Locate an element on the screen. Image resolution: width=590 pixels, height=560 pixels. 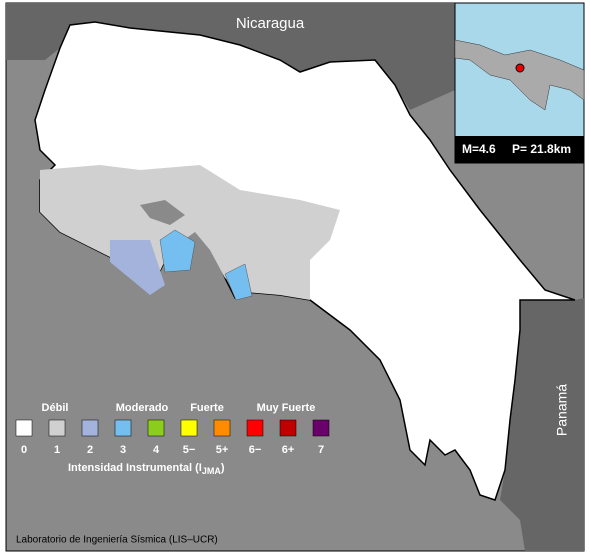
legend-group: Moderado is located at coordinates (142, 408).